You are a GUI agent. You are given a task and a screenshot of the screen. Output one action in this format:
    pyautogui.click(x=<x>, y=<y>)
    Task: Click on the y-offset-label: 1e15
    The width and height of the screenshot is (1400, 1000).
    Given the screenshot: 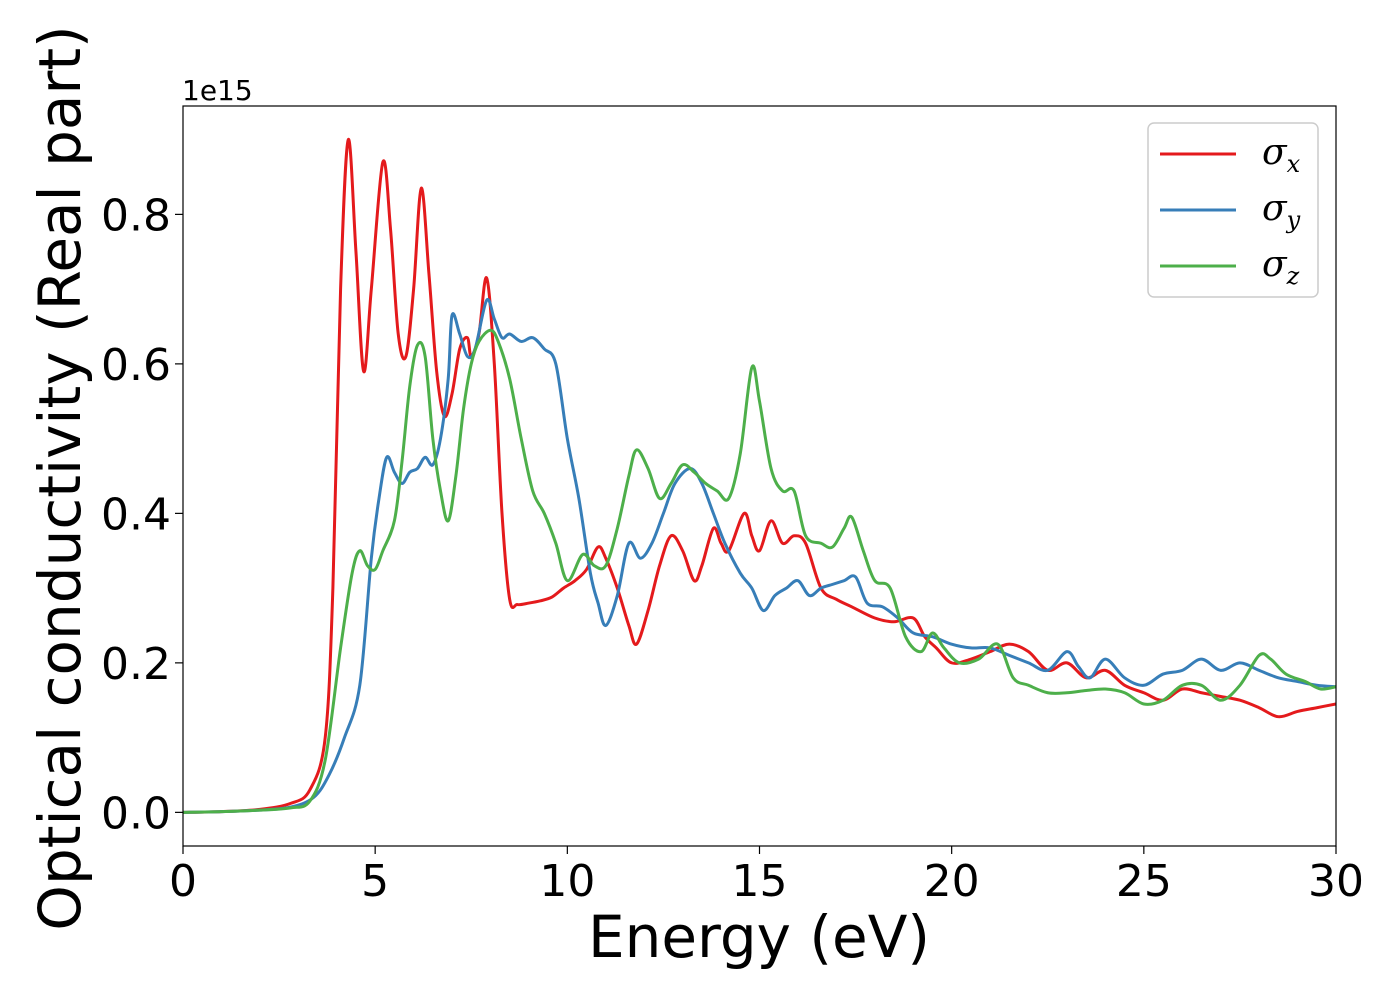 What is the action you would take?
    pyautogui.click(x=217, y=90)
    